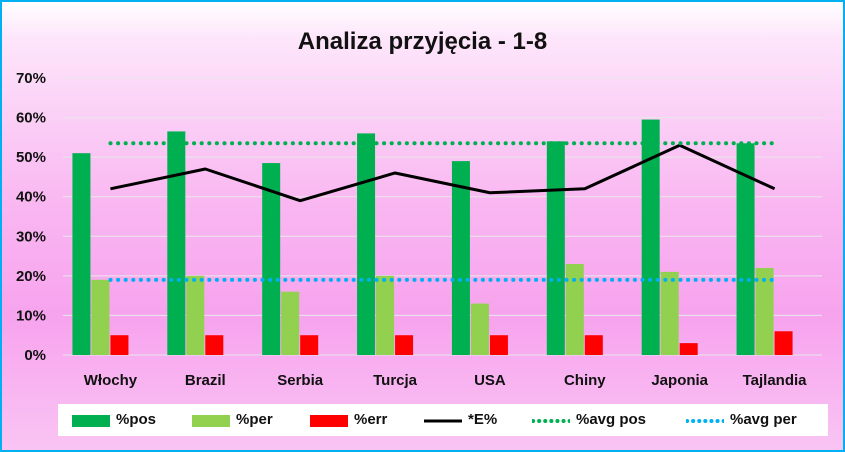  What do you see at coordinates (31, 78) in the screenshot?
I see `y-tick-label: 70%` at bounding box center [31, 78].